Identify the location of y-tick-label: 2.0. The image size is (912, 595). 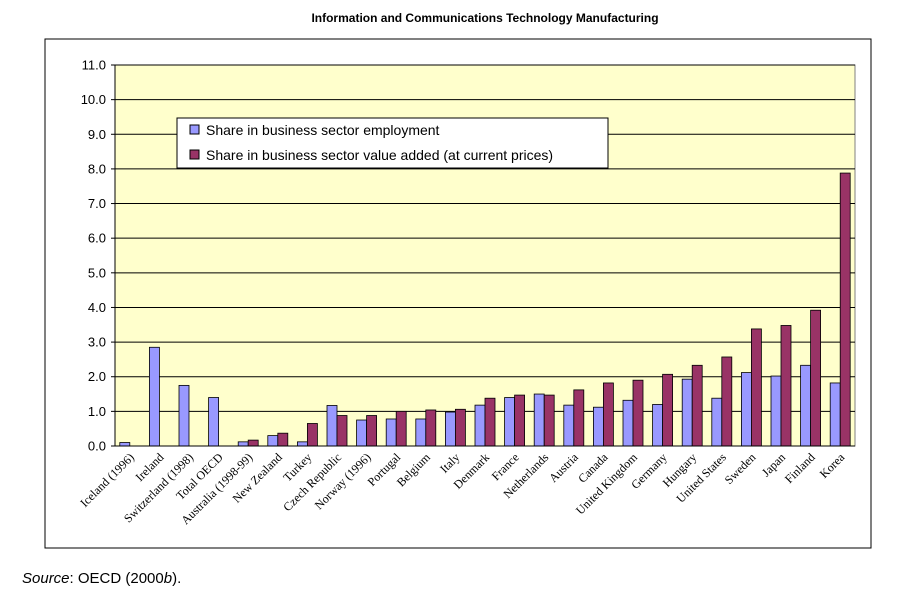
(97, 376).